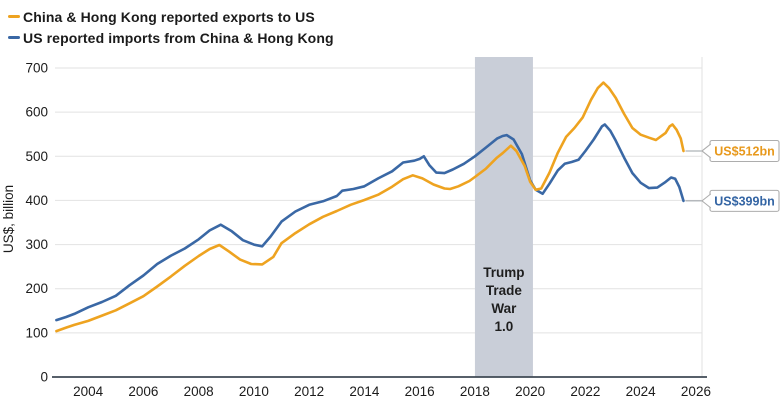 Image resolution: width=780 pixels, height=408 pixels. I want to click on x-tick-label: 2024, so click(641, 391).